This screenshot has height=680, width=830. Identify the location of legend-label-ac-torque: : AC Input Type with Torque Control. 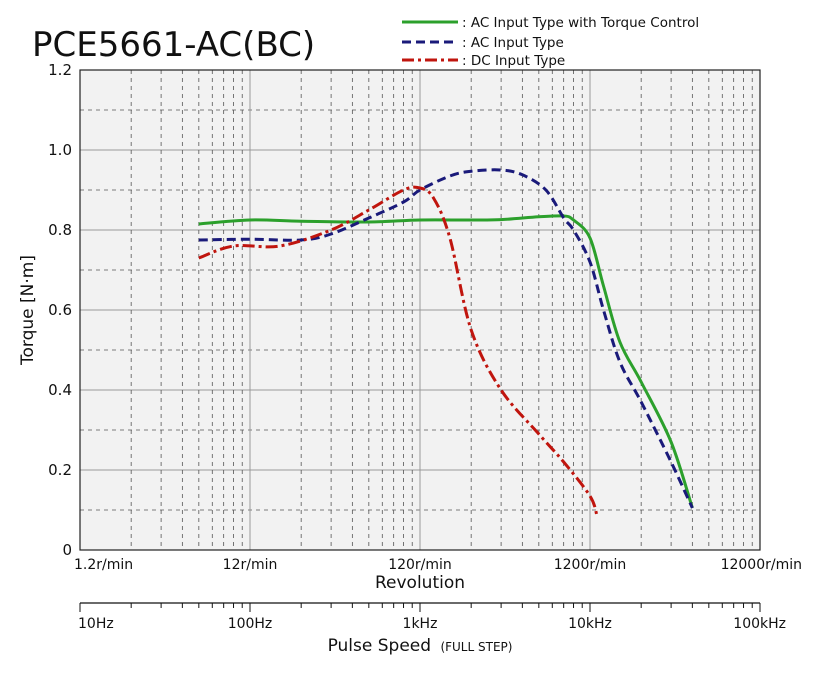
(580, 23).